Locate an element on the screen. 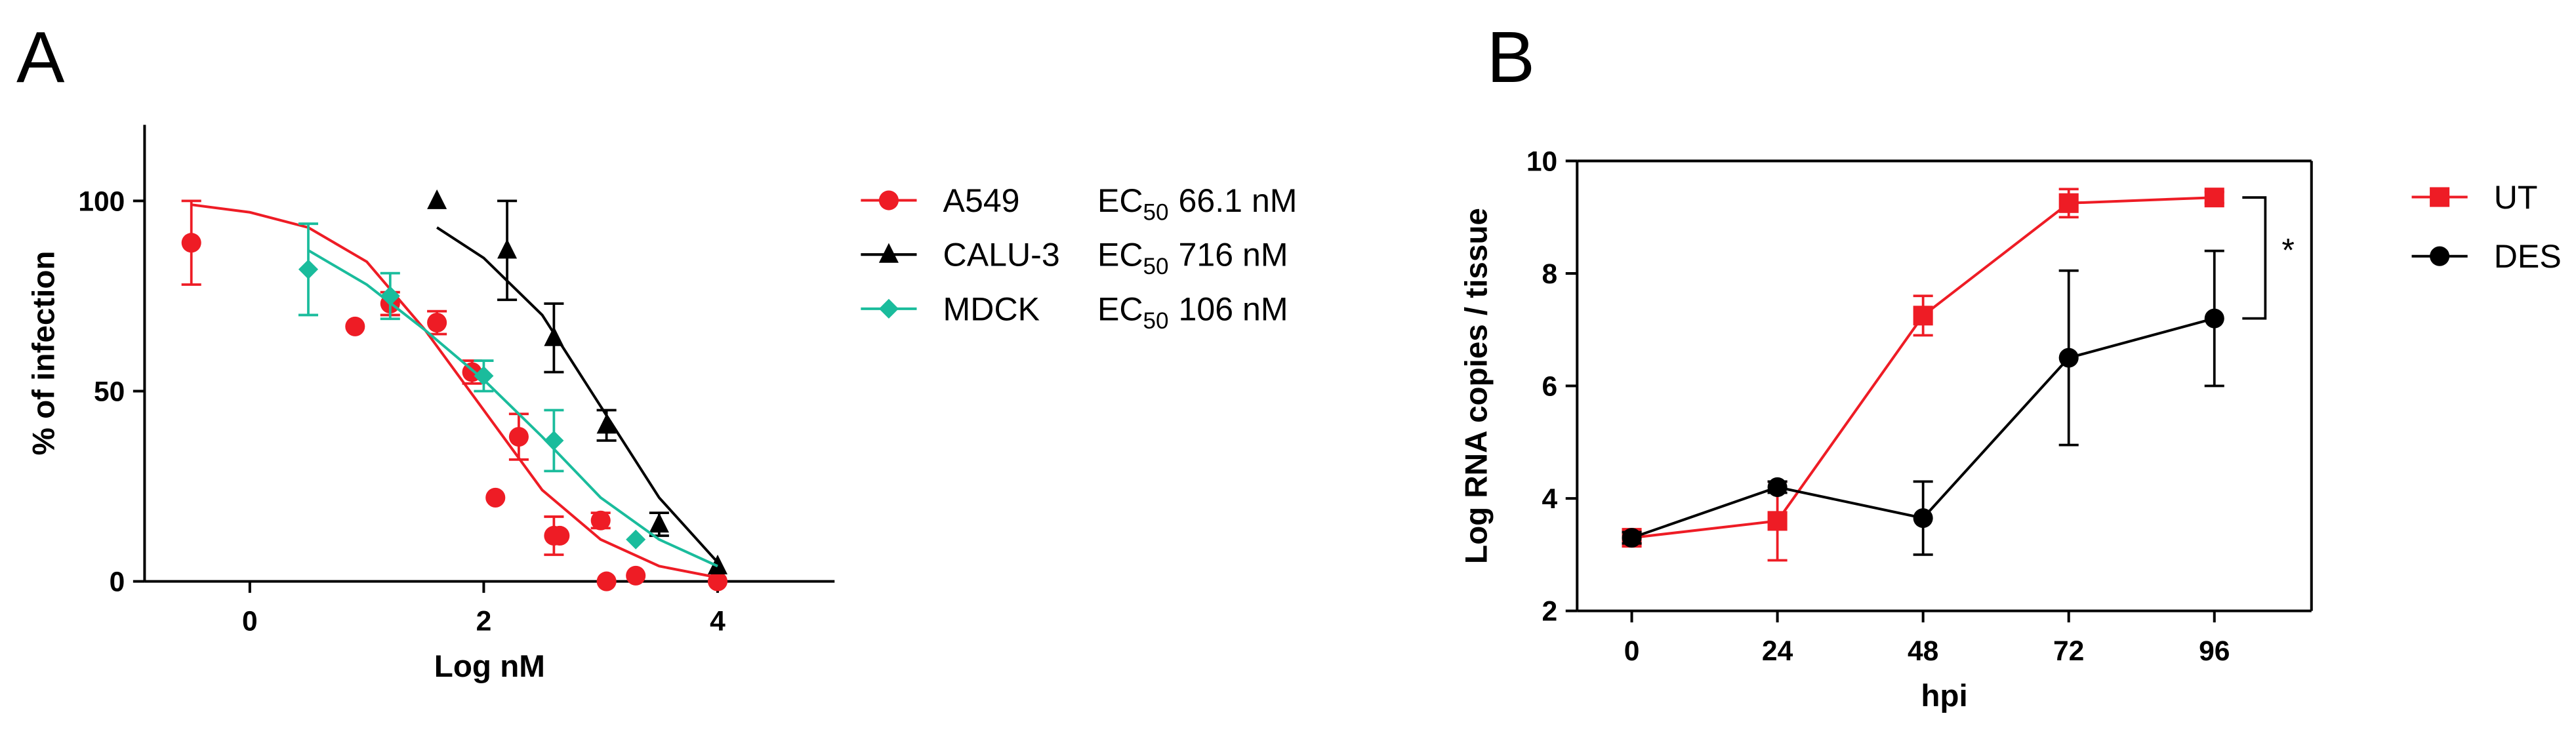 Image resolution: width=2576 pixels, height=739 pixels. y-tick-label: 4 is located at coordinates (1550, 499).